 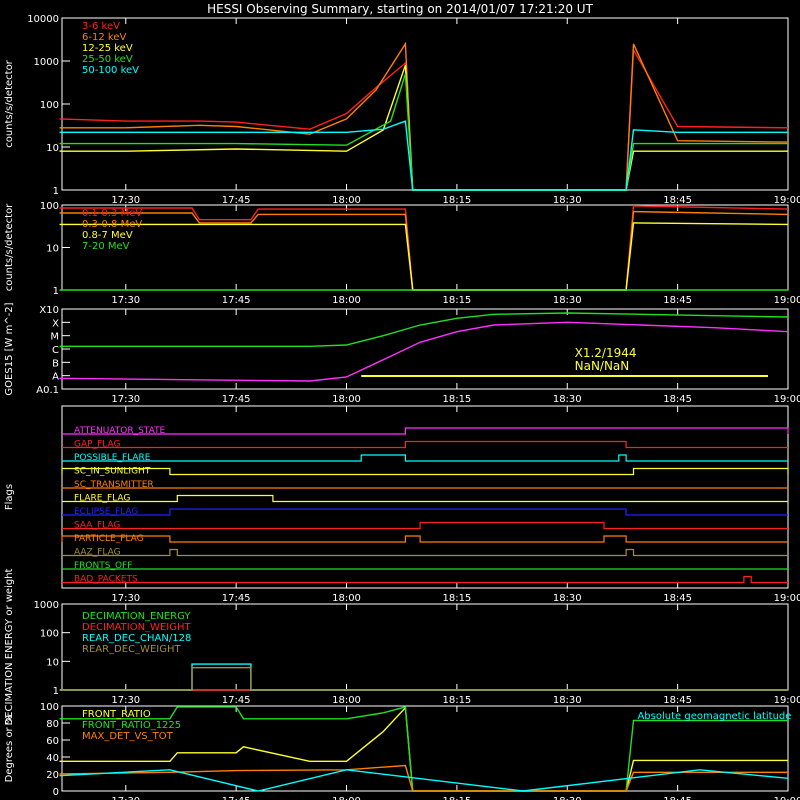 I want to click on flag-label: FRONTS_OFF, so click(x=103, y=566).